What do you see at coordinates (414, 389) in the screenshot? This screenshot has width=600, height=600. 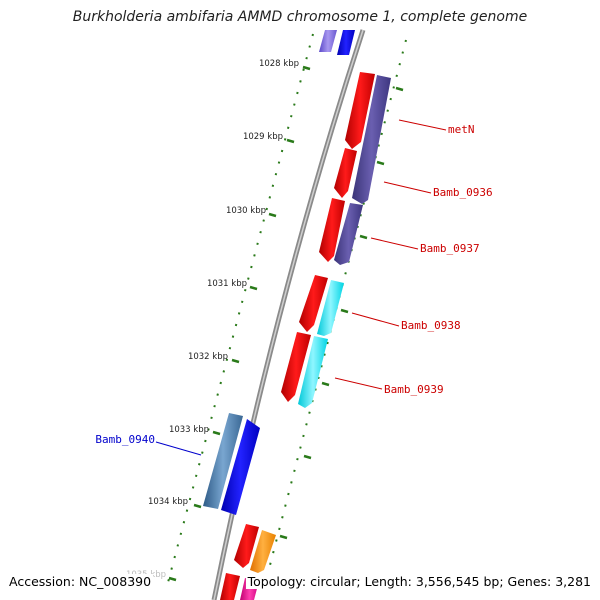 I see `gene-label-bamb-0939: Bamb_0939` at bounding box center [414, 389].